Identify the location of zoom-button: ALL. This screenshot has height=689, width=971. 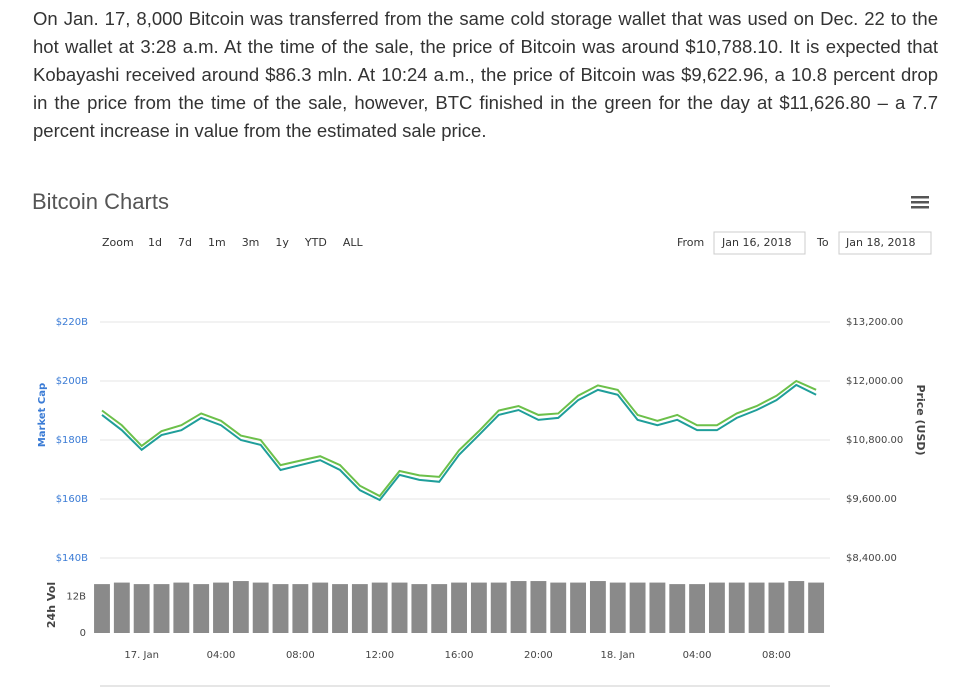
(353, 242).